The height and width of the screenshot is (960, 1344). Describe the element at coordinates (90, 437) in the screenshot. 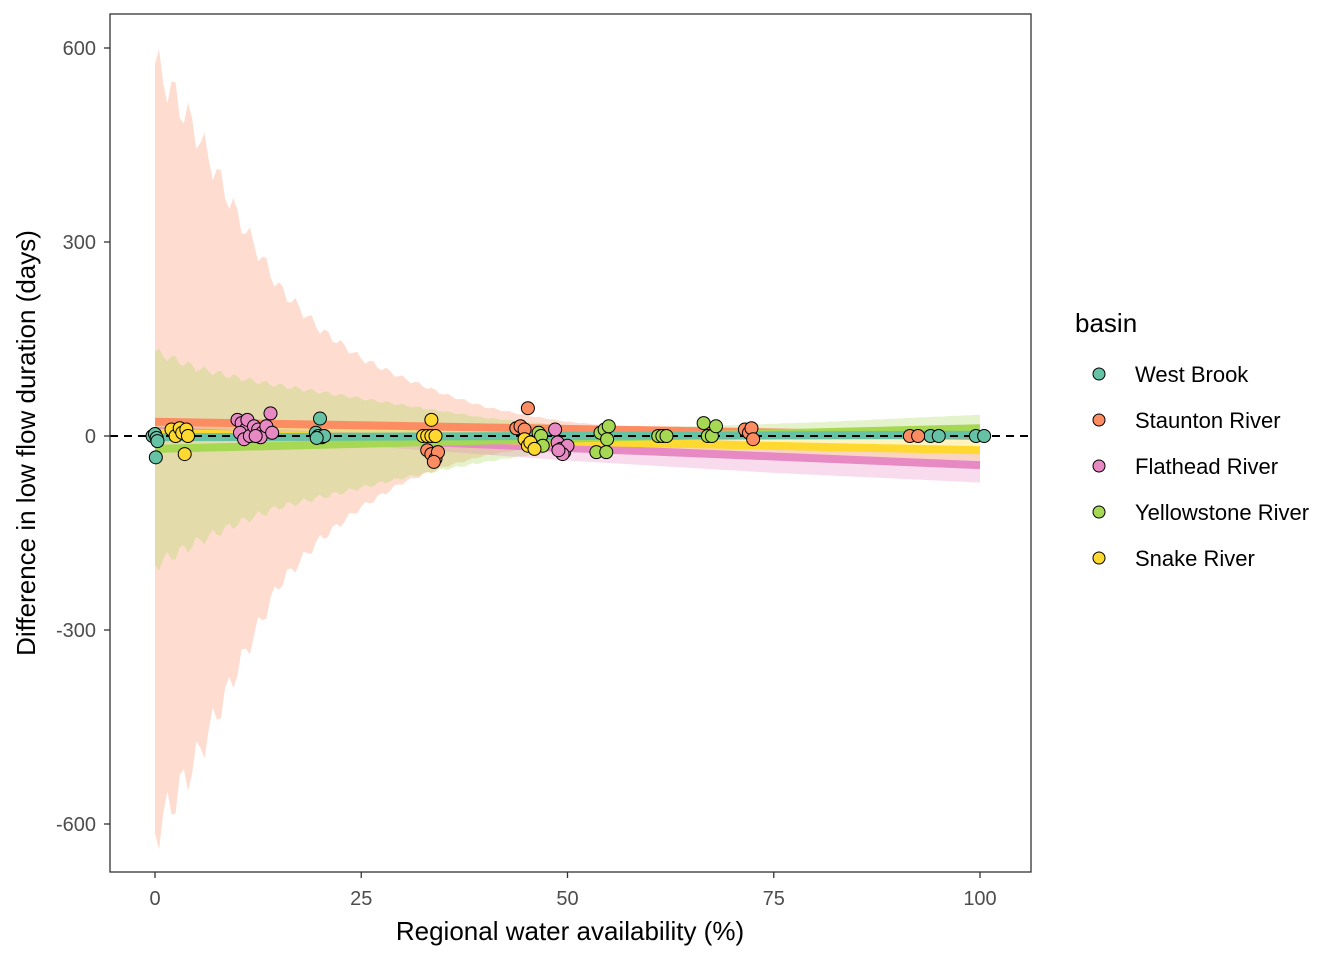

I see `y-tick-label: 0` at that location.